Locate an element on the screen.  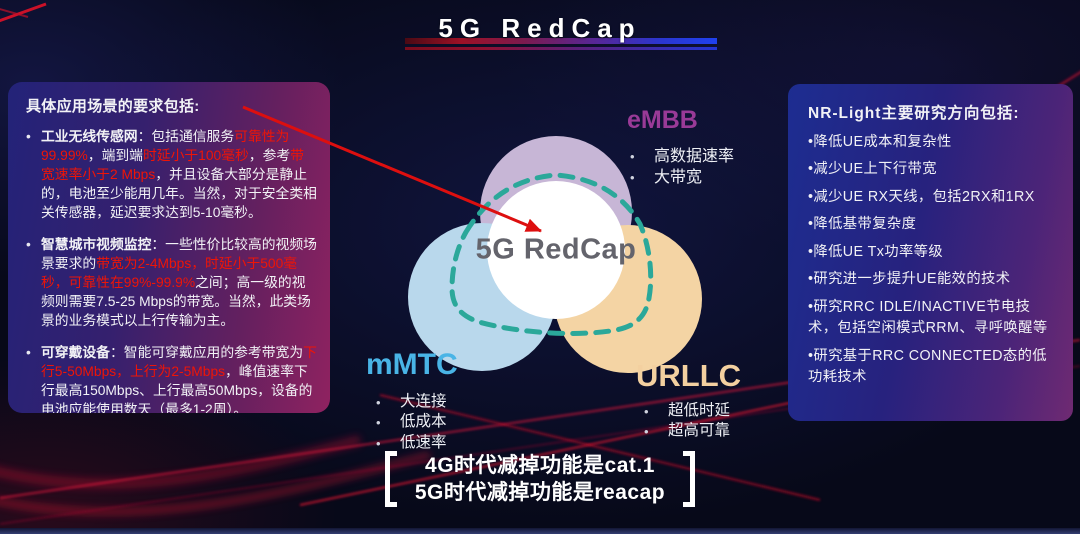
diagram-bullet-row: • 超低时延 is located at coordinates (687, 411).